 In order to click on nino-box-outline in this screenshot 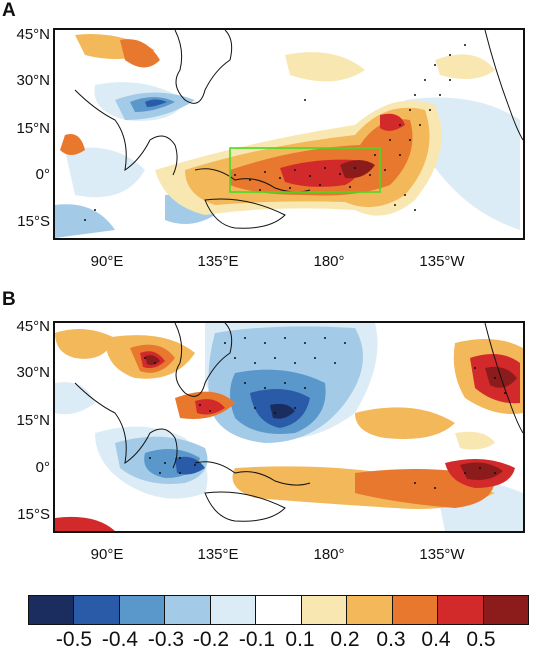, I will do `click(305, 170)`.